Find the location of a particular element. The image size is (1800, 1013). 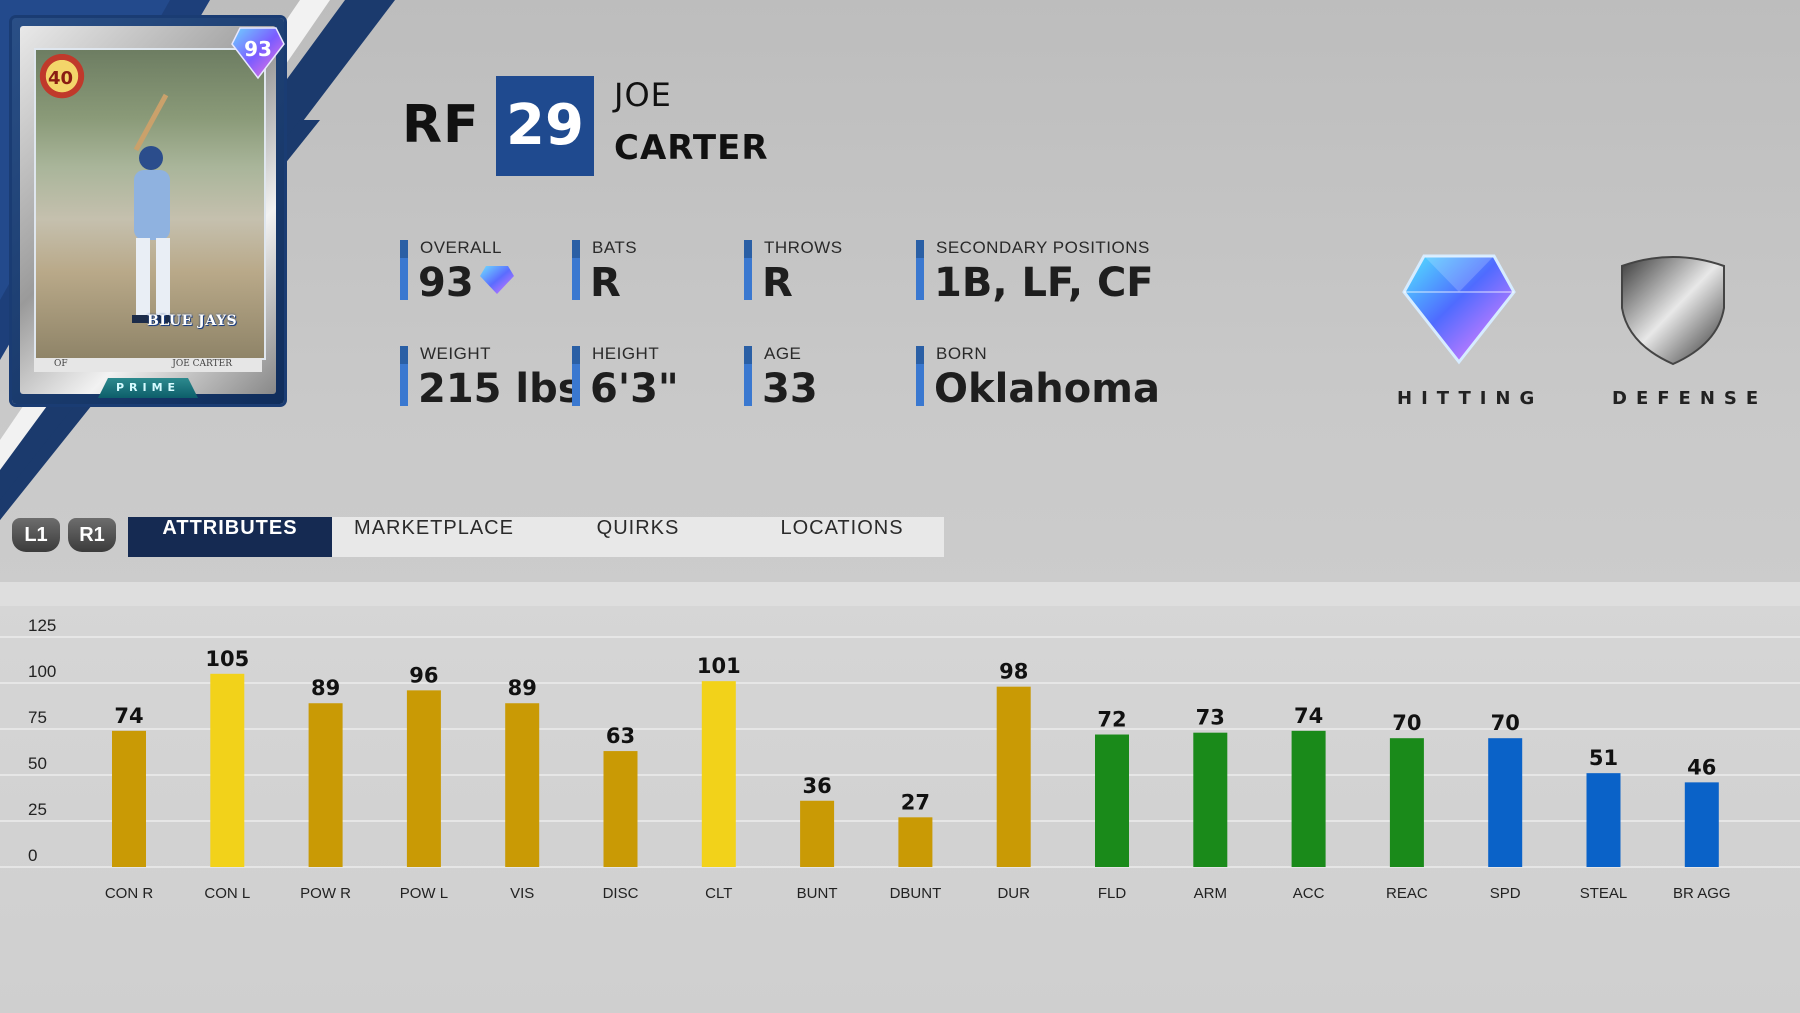

player-position: RF is located at coordinates (441, 125).